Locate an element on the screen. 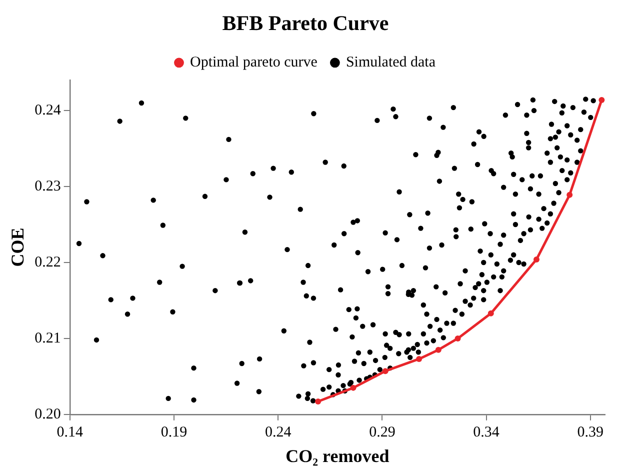  x-tick-label: 0.24 is located at coordinates (278, 432).